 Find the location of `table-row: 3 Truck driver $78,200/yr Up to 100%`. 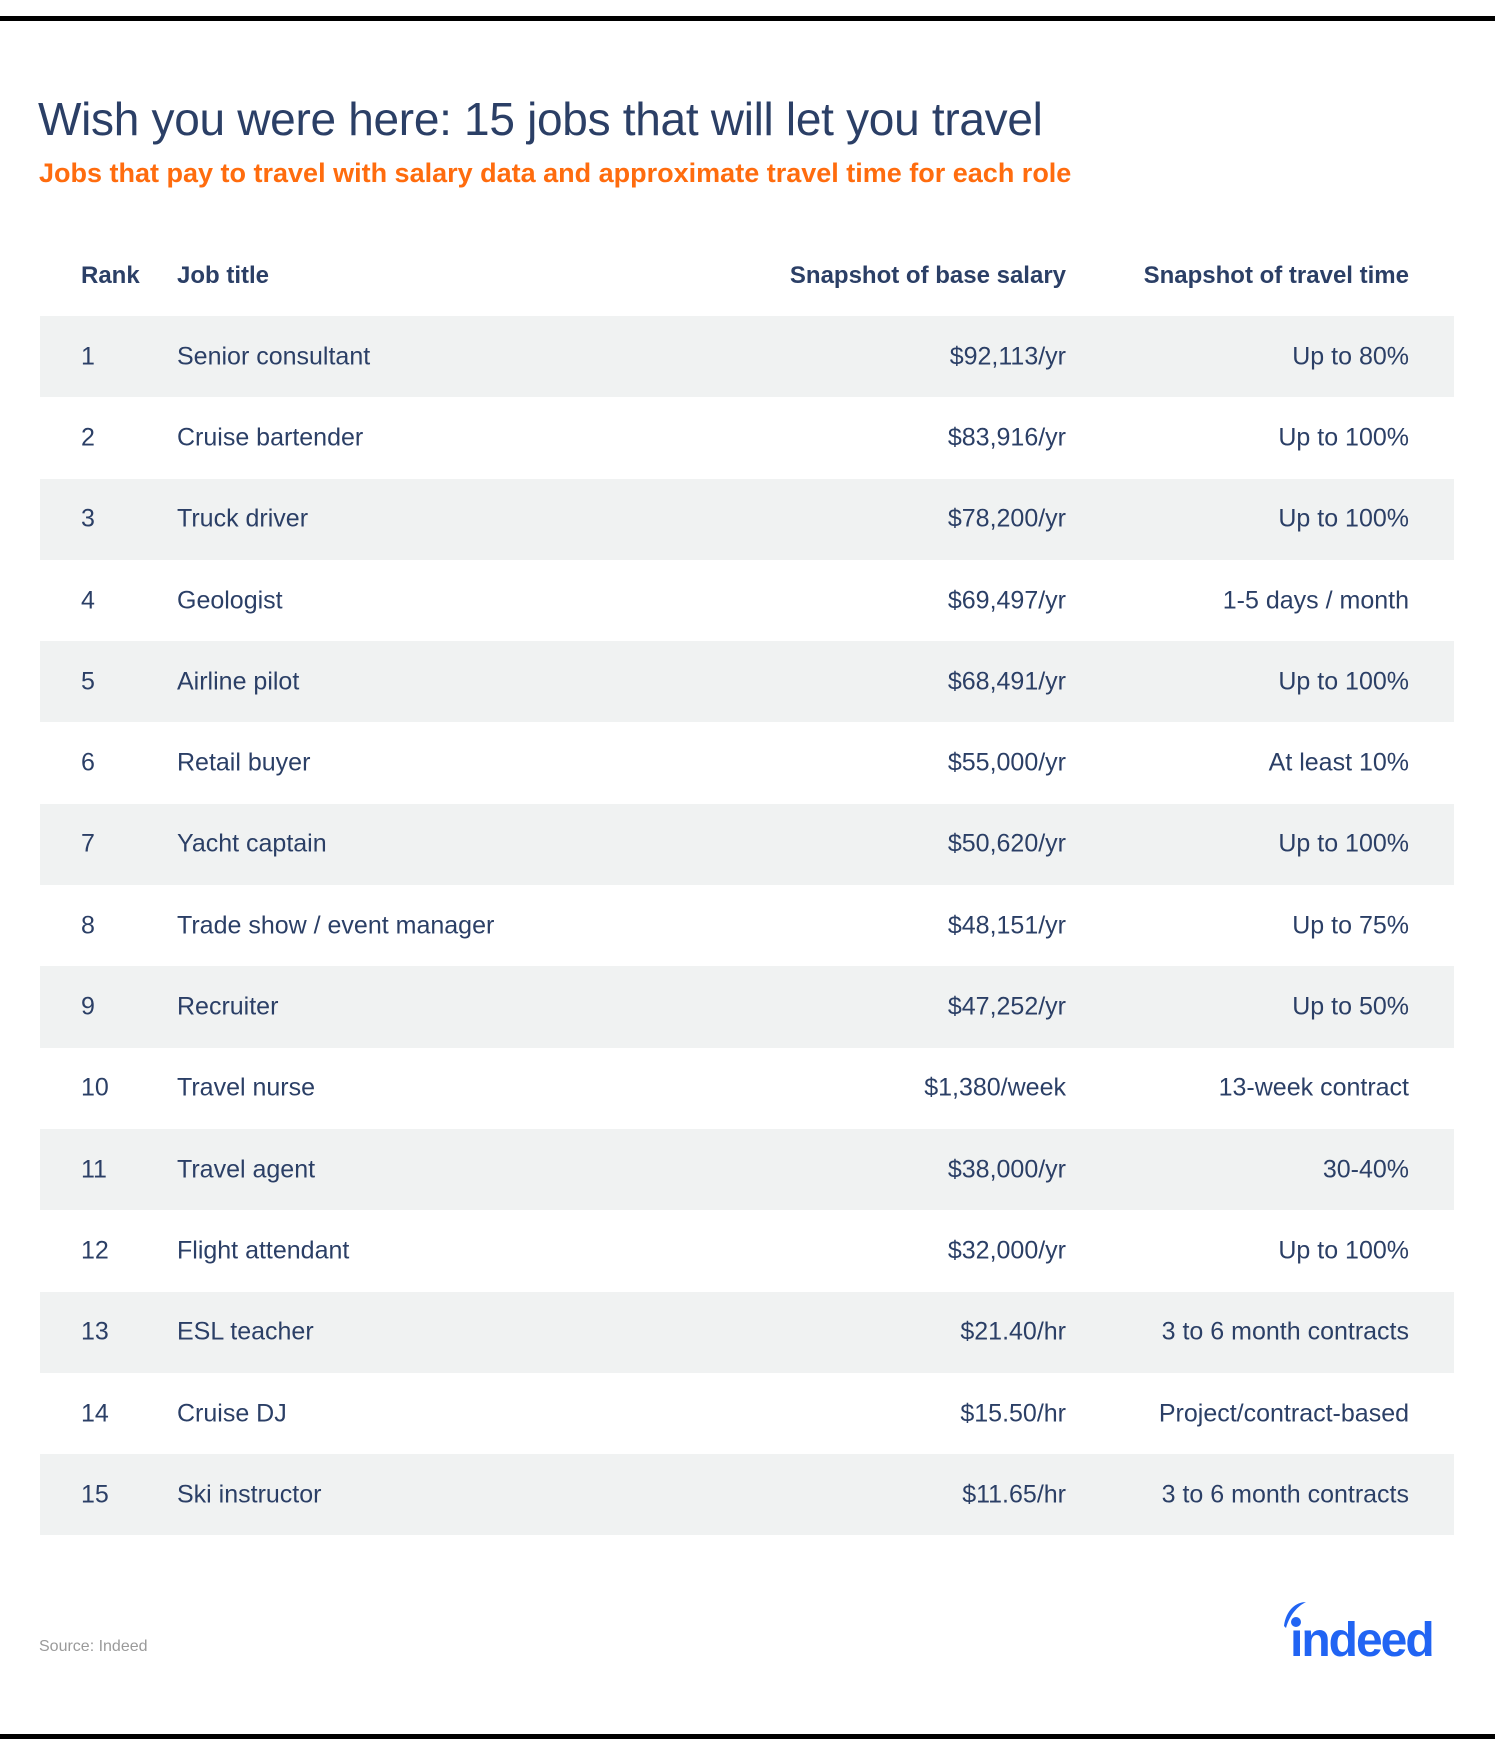

table-row: 3 Truck driver $78,200/yr Up to 100% is located at coordinates (747, 519).